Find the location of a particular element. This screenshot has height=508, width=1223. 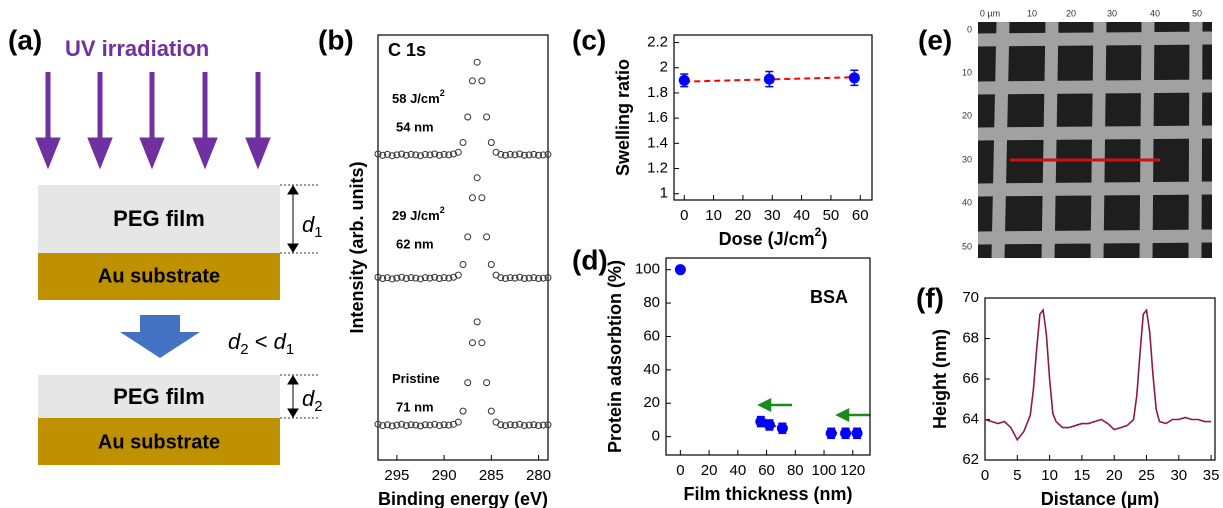

annotation-text: 58 J/cm is located at coordinates (416, 98).